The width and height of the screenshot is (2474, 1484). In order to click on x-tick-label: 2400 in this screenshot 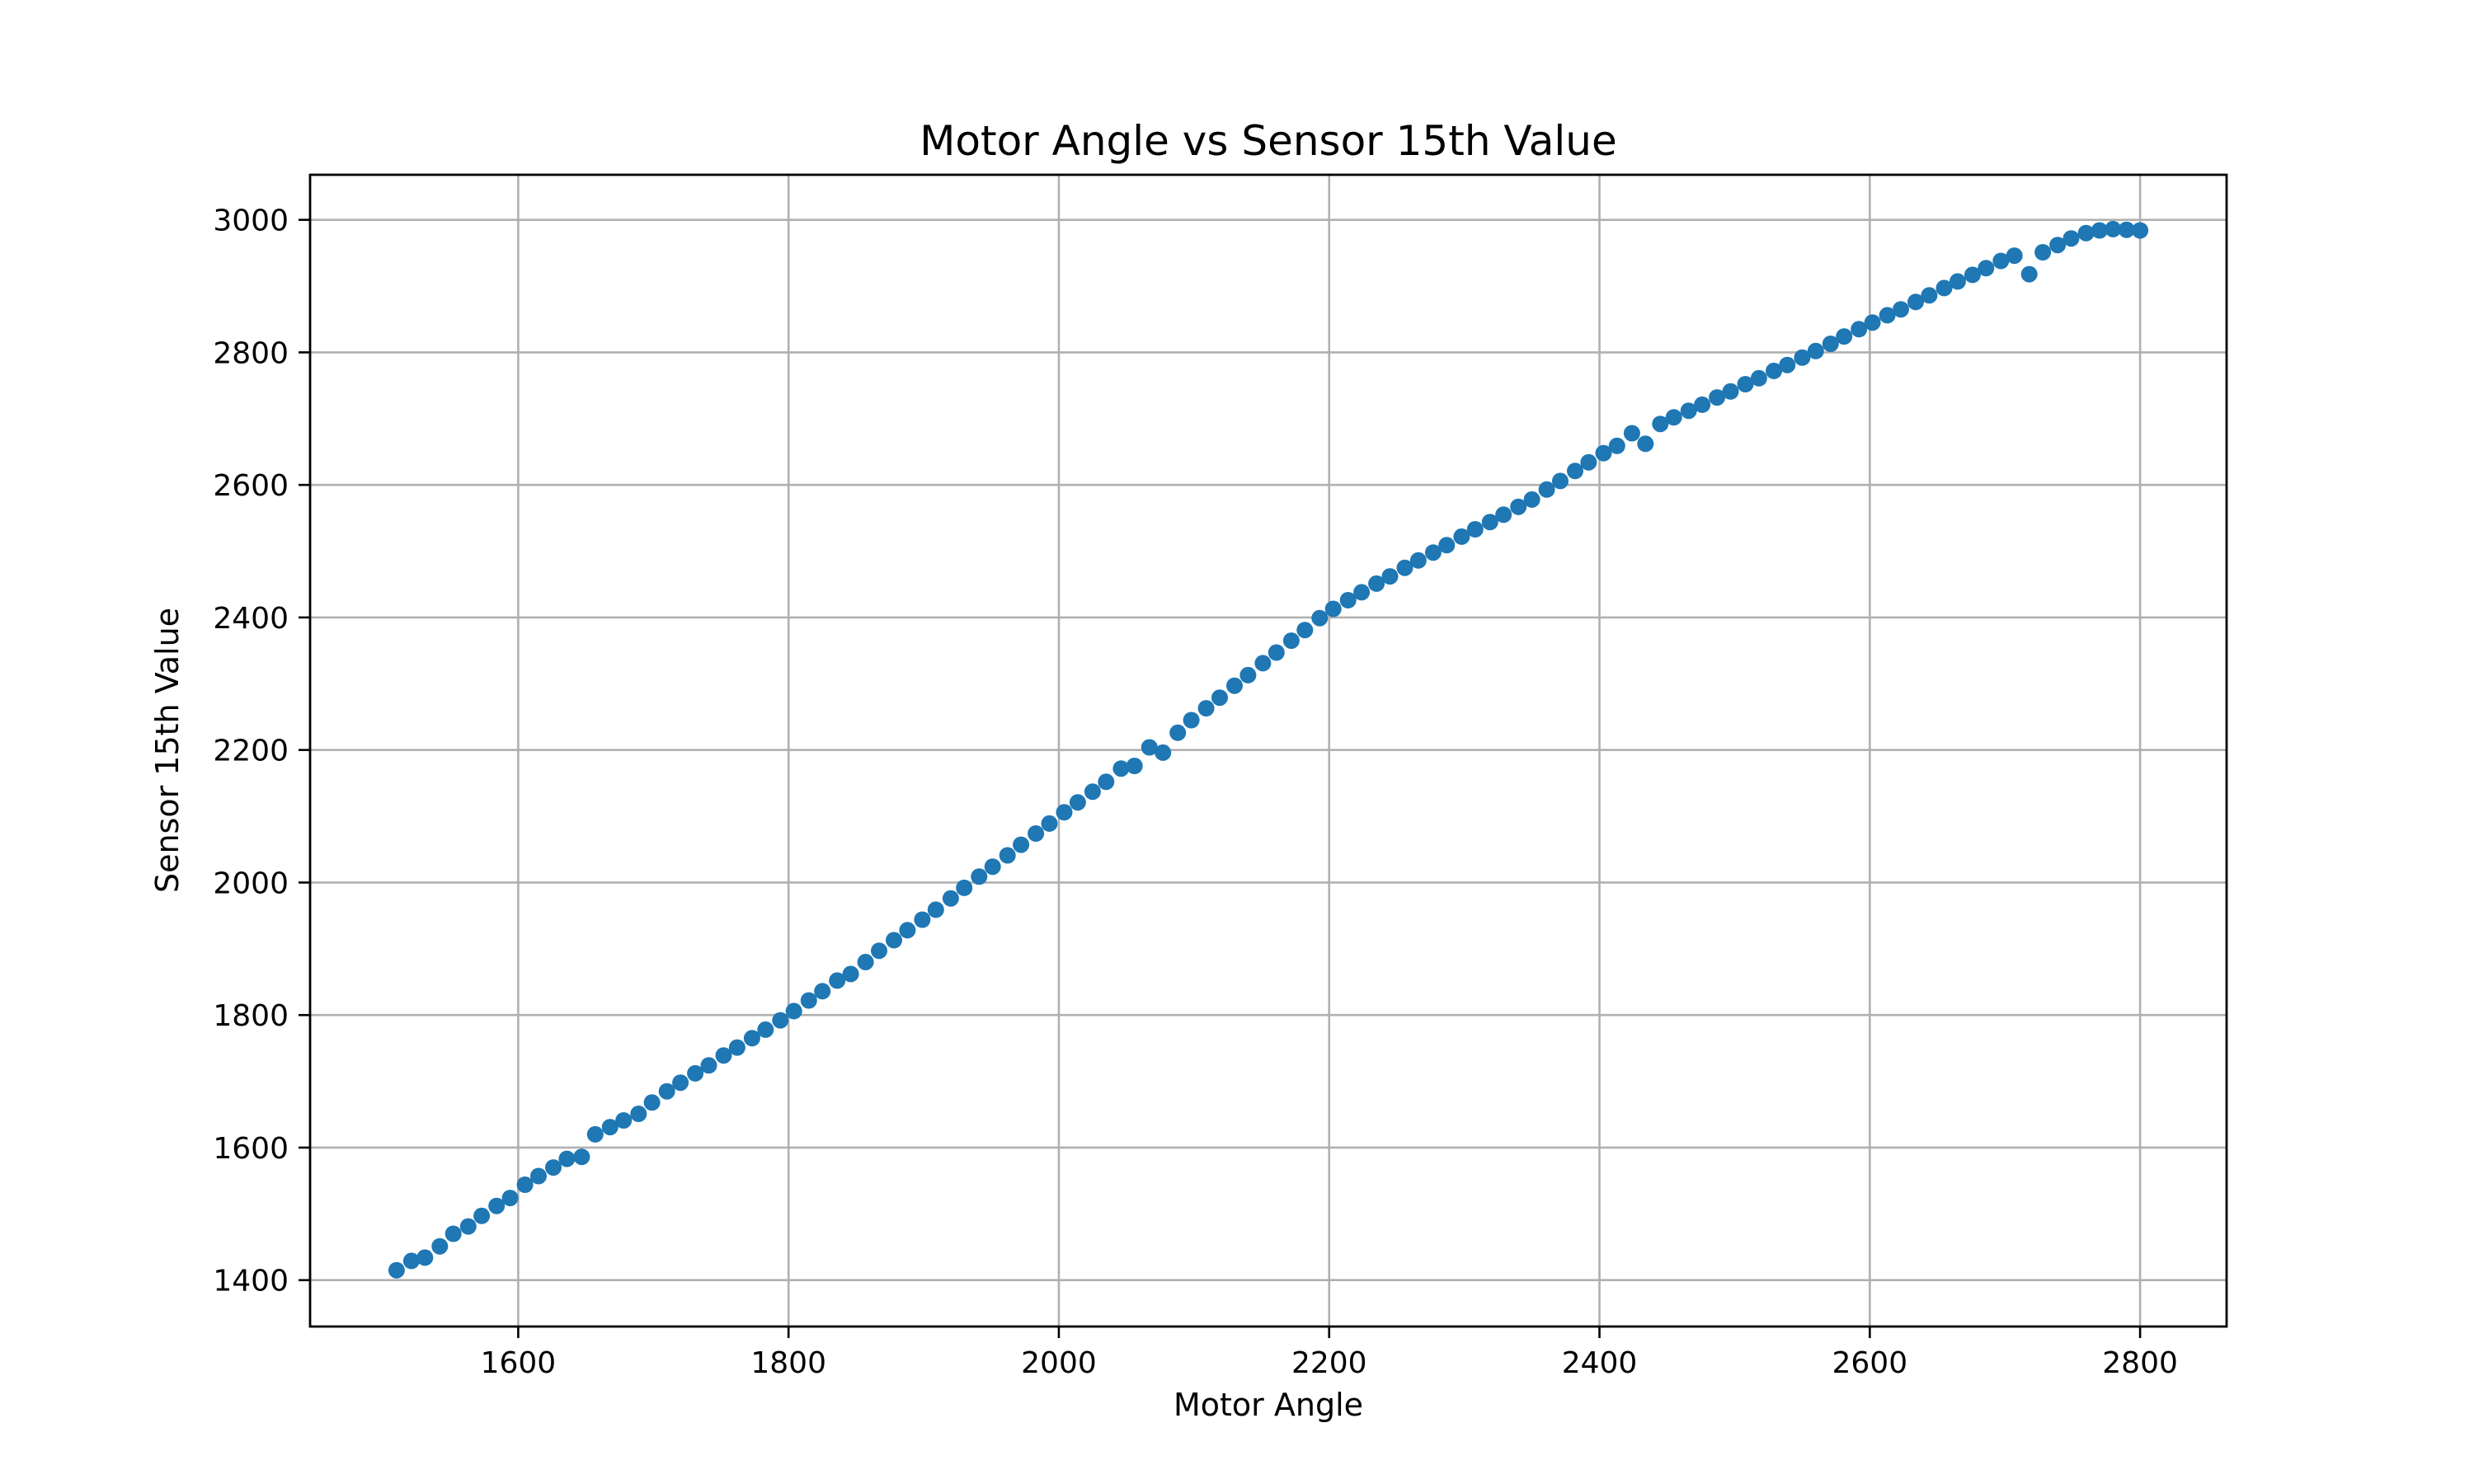, I will do `click(1600, 1363)`.